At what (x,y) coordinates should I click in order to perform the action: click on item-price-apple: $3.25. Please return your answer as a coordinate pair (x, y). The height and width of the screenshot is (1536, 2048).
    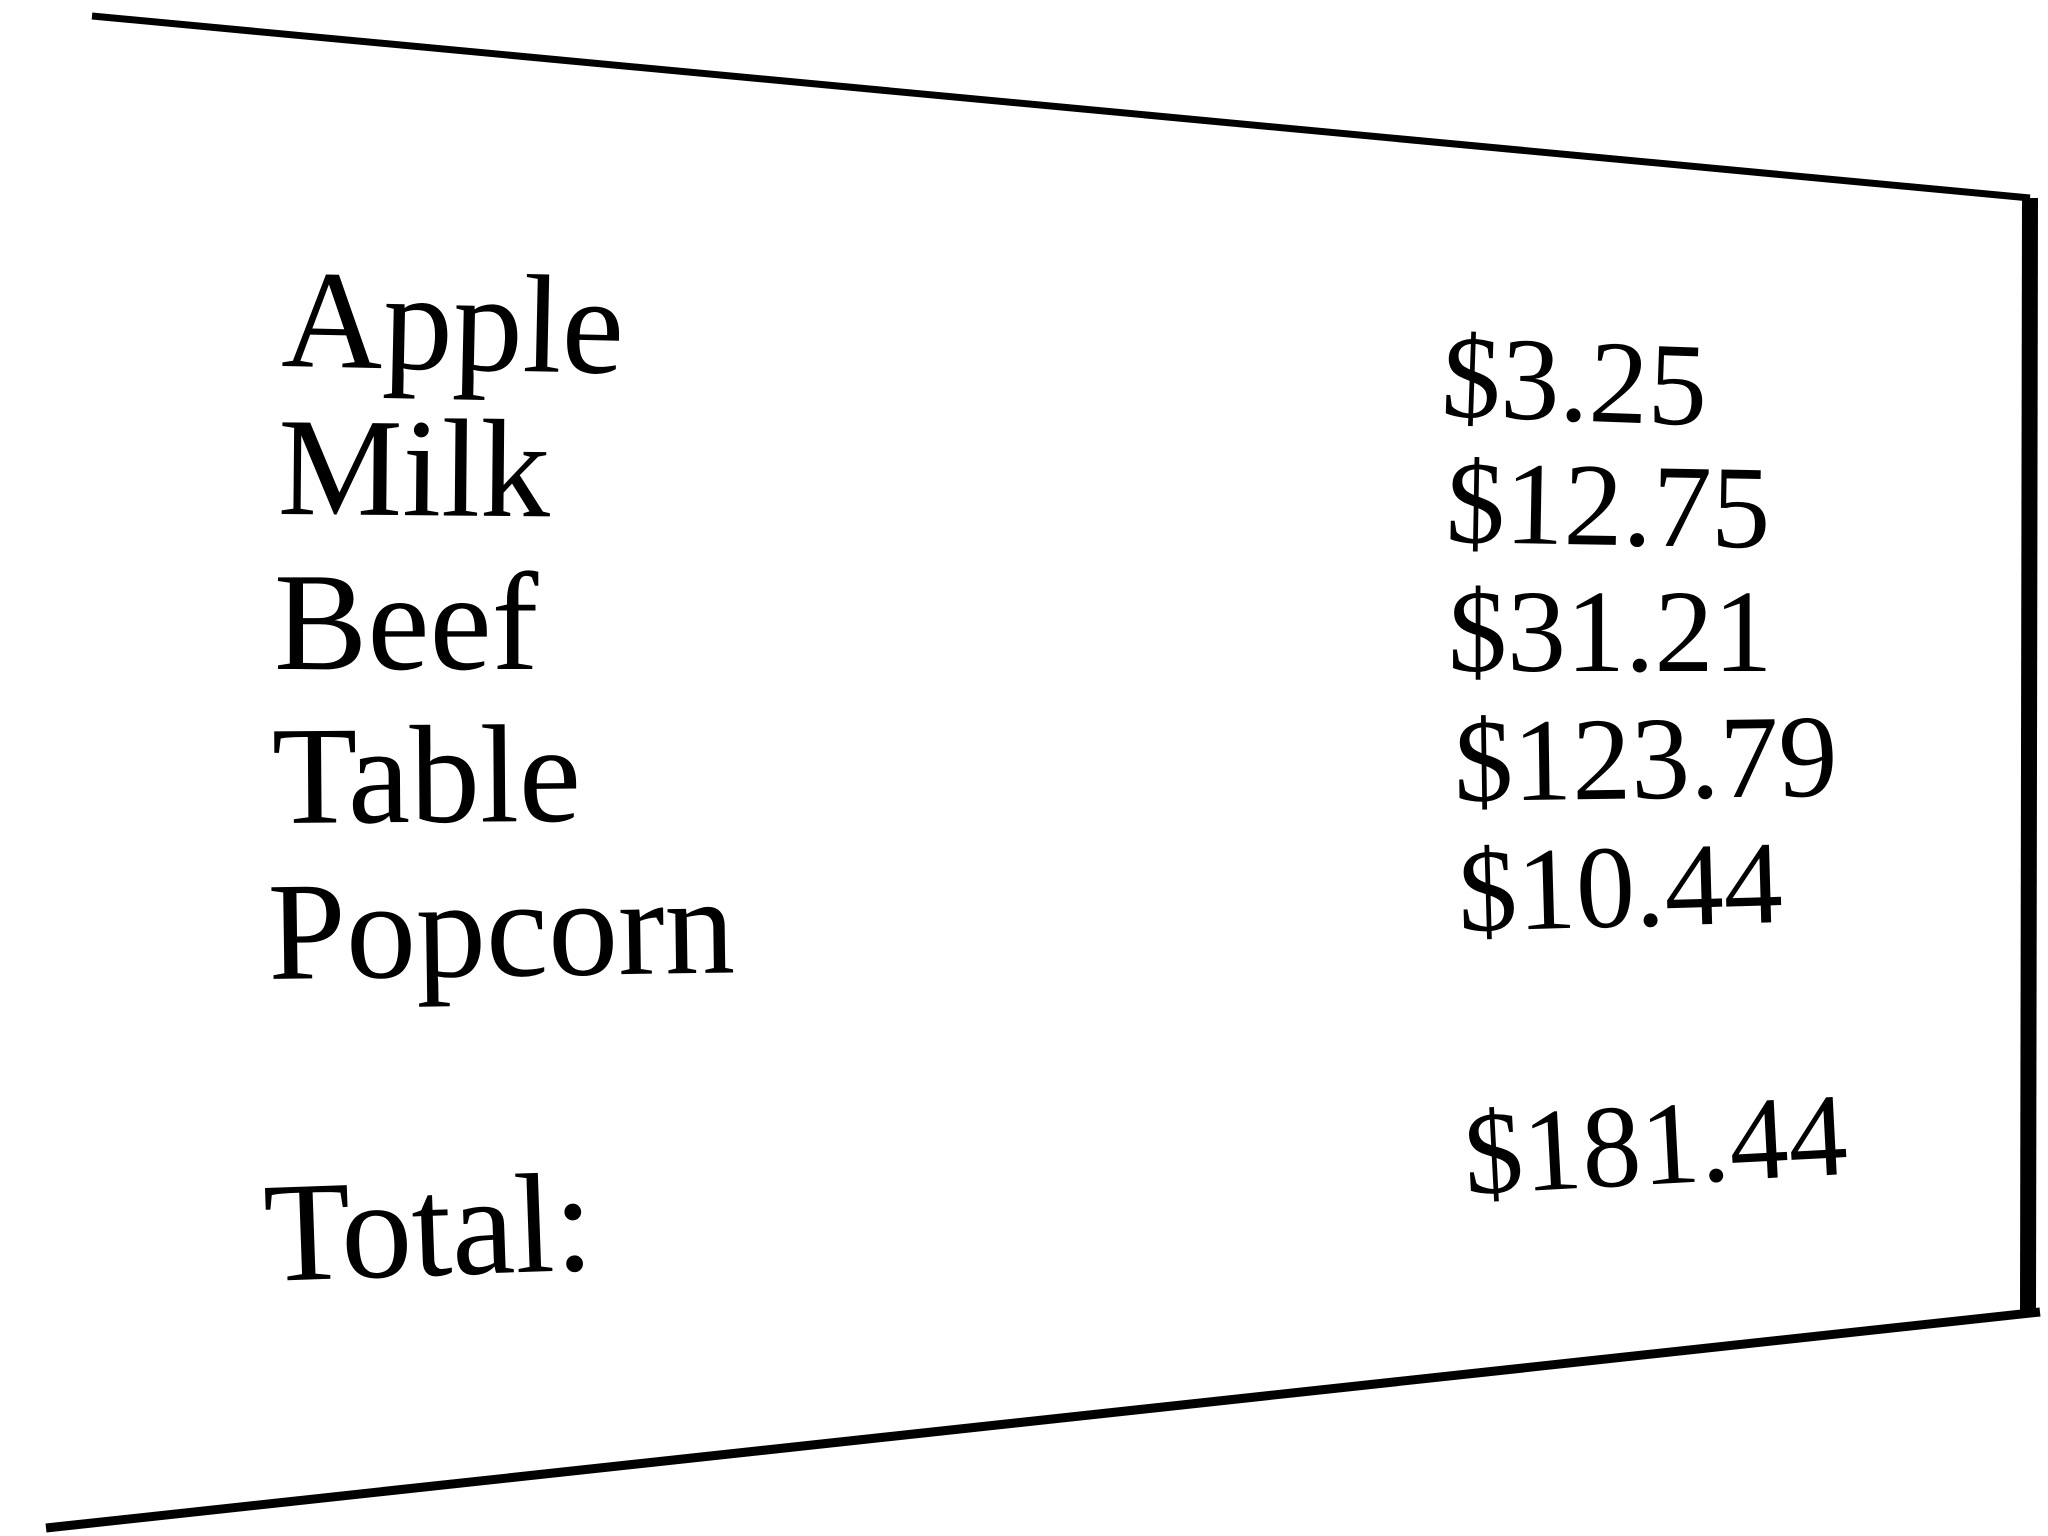
    Looking at the image, I should click on (1574, 381).